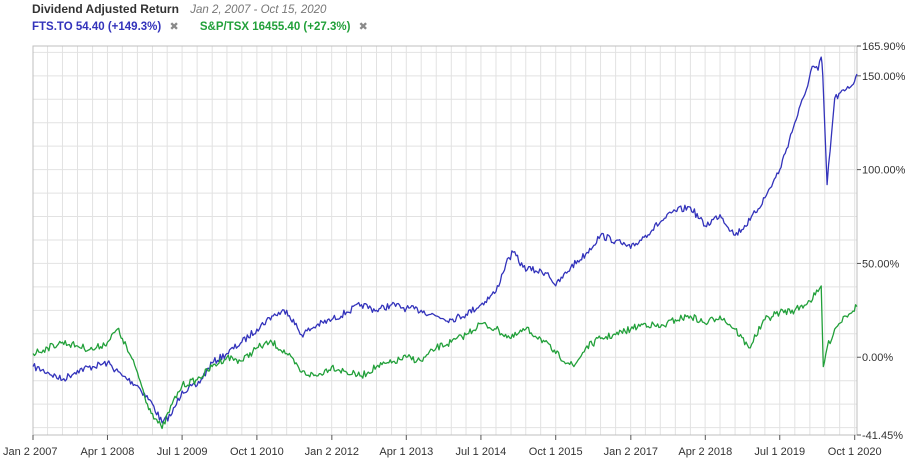 This screenshot has width=915, height=465. I want to click on x-tick-label: Jan 2 2017, so click(631, 452).